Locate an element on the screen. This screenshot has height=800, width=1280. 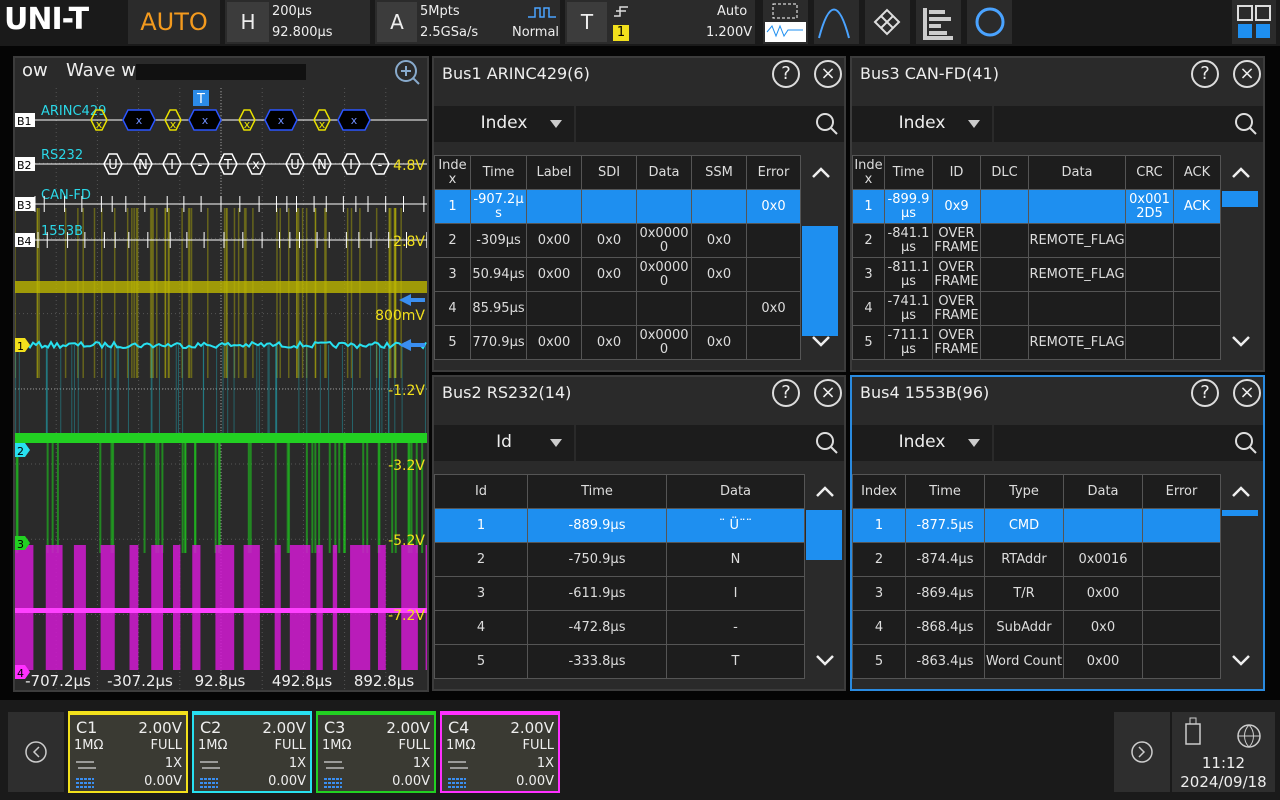
prev-button is located at coordinates (36, 752).